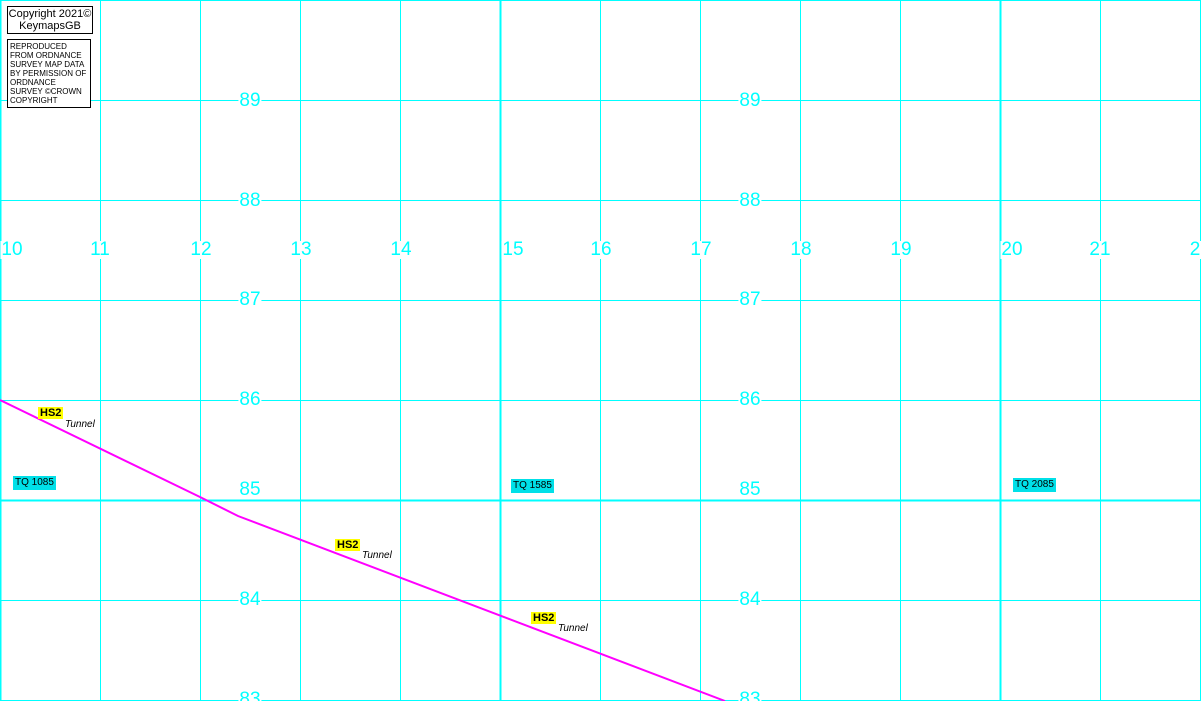 The image size is (1201, 701). I want to click on easting-label: 17, so click(701, 249).